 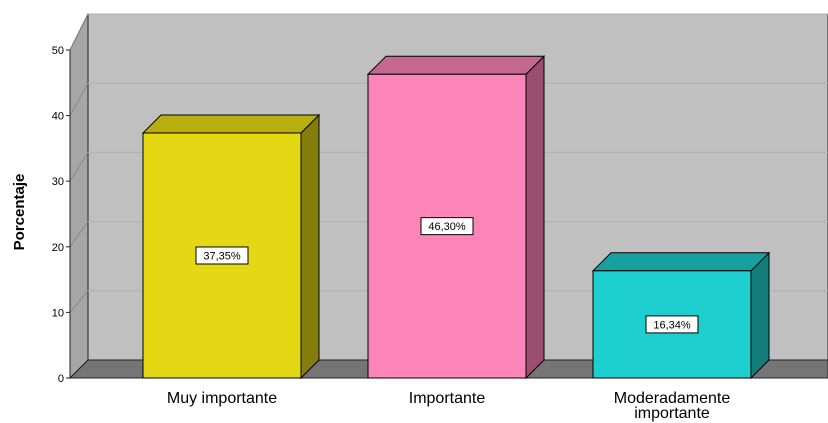 I want to click on y-tick-label: 10, so click(x=58, y=313).